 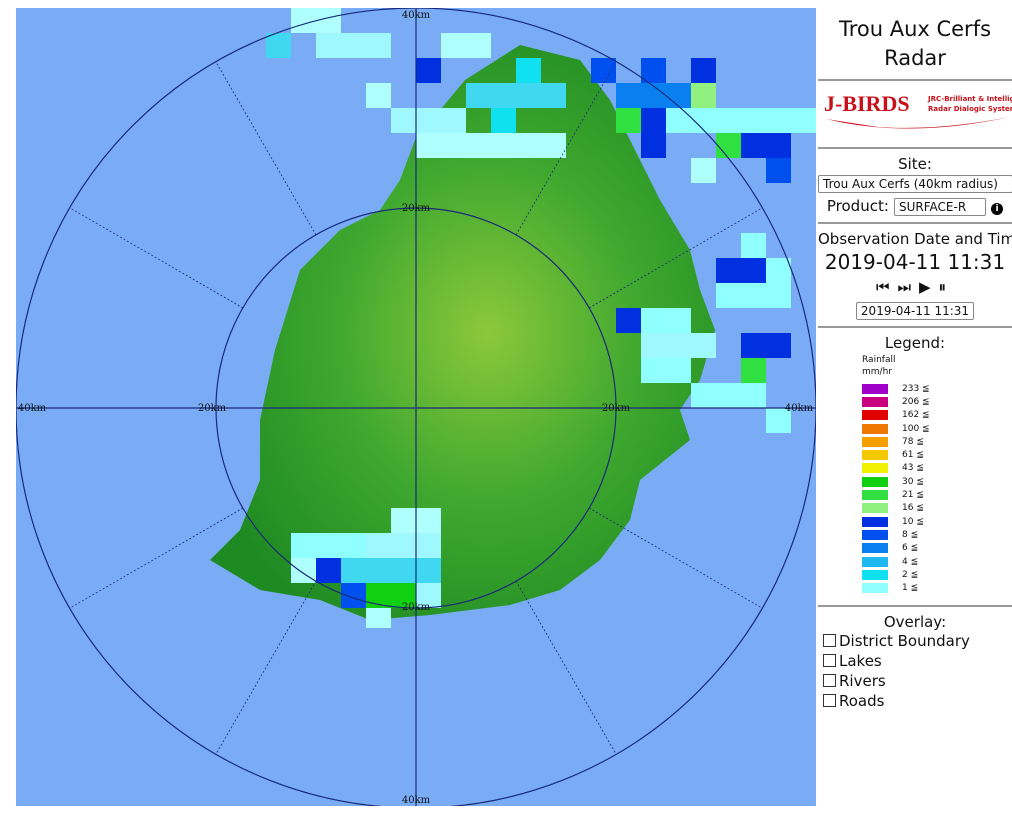 What do you see at coordinates (857, 206) in the screenshot?
I see `product-label: Product:` at bounding box center [857, 206].